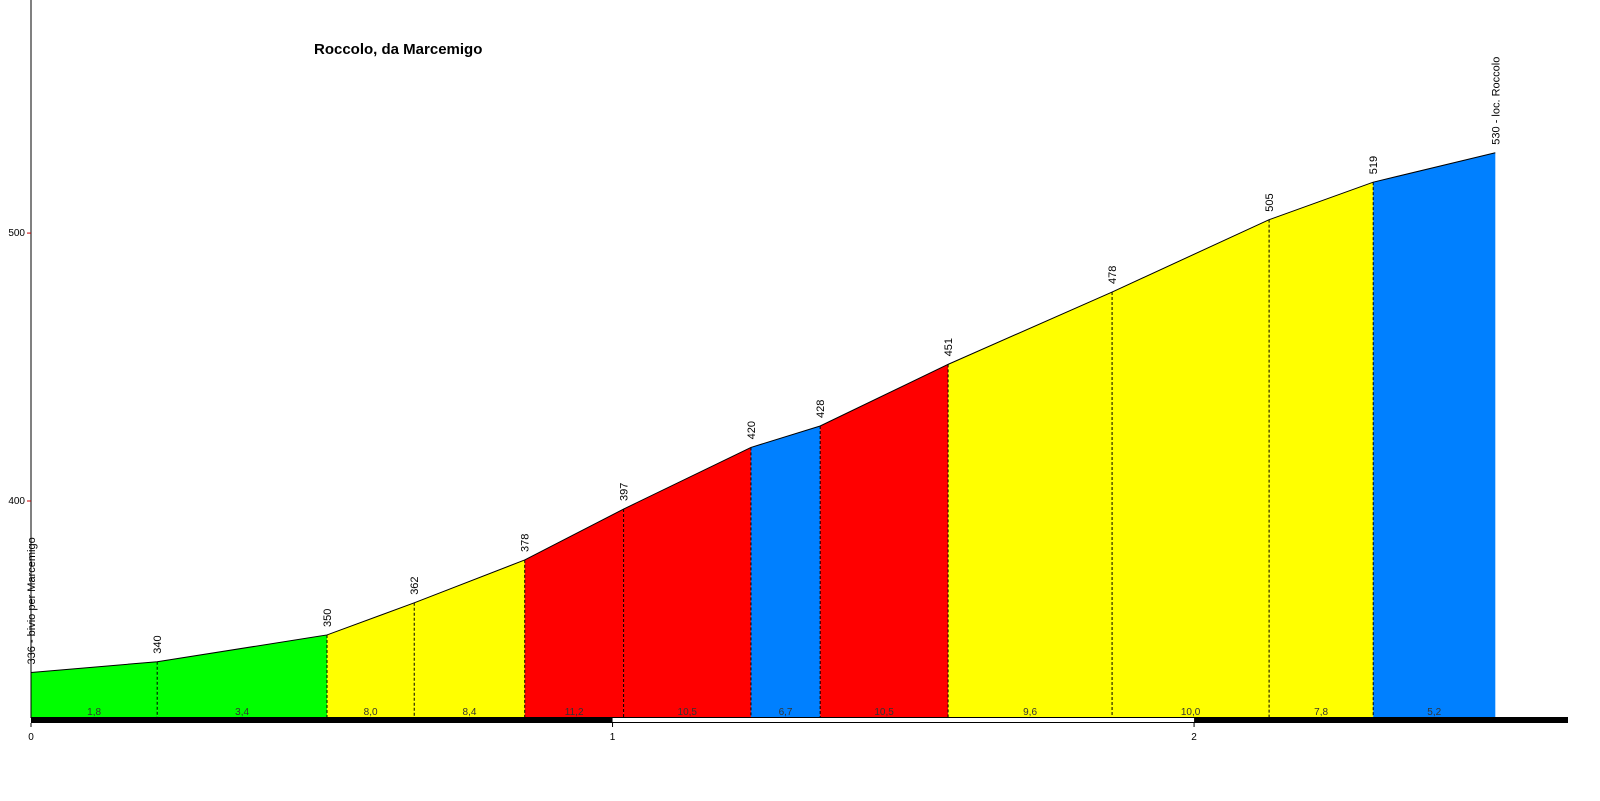  What do you see at coordinates (786, 712) in the screenshot?
I see `gradient-label: 6,7` at bounding box center [786, 712].